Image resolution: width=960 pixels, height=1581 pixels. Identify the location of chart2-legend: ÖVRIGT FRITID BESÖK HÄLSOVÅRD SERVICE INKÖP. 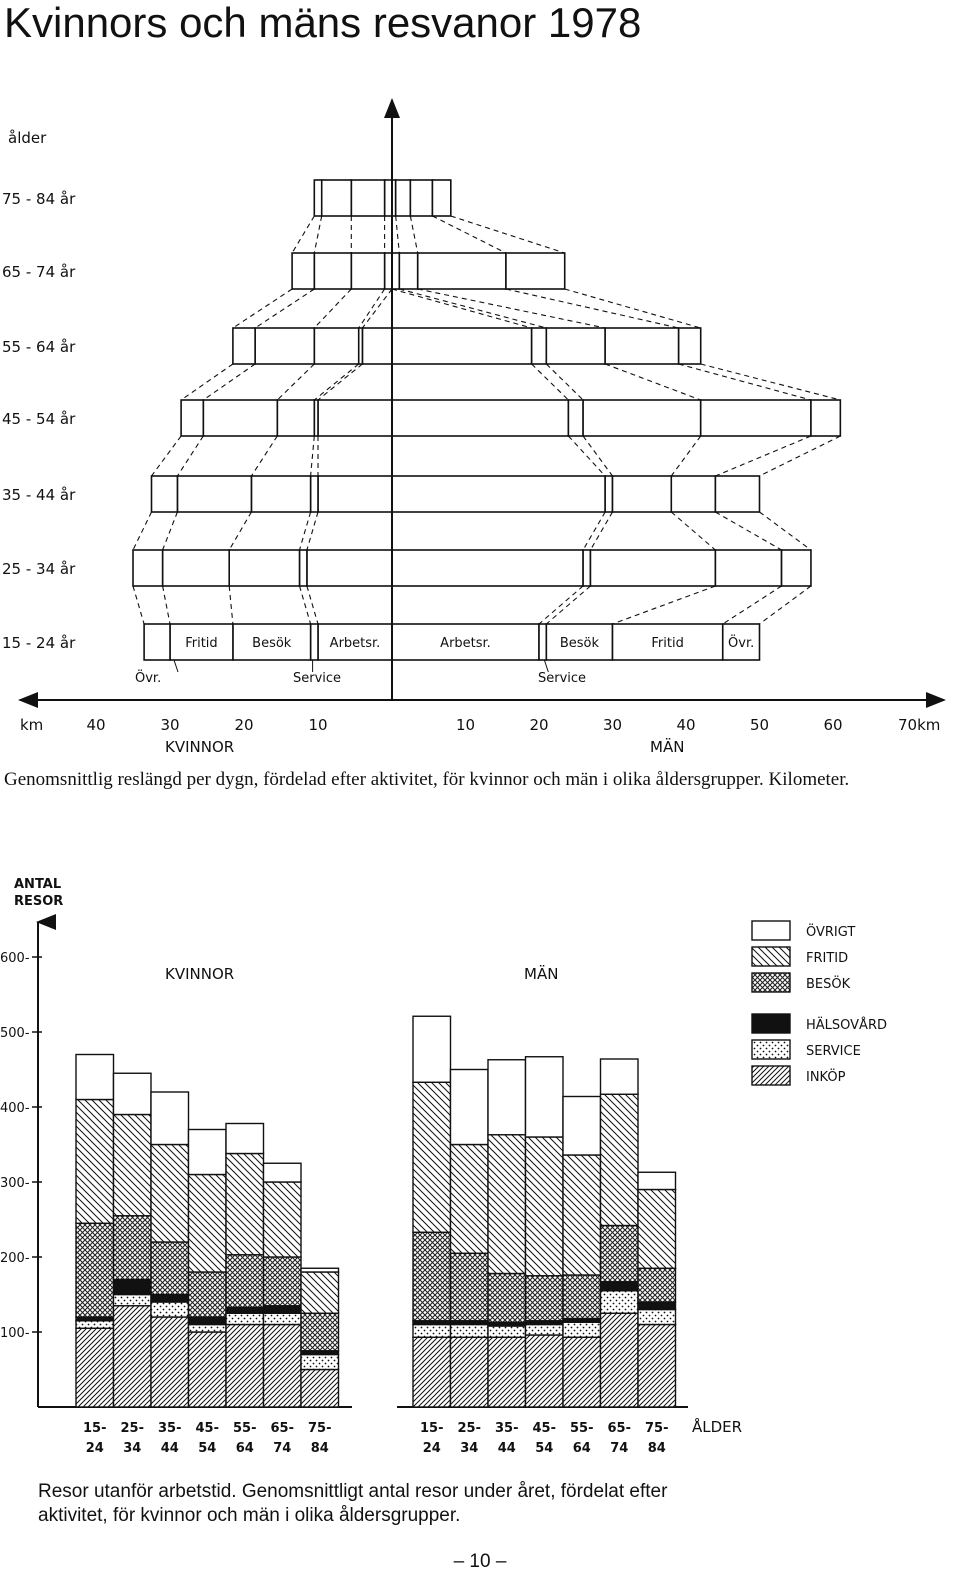
(819, 1003).